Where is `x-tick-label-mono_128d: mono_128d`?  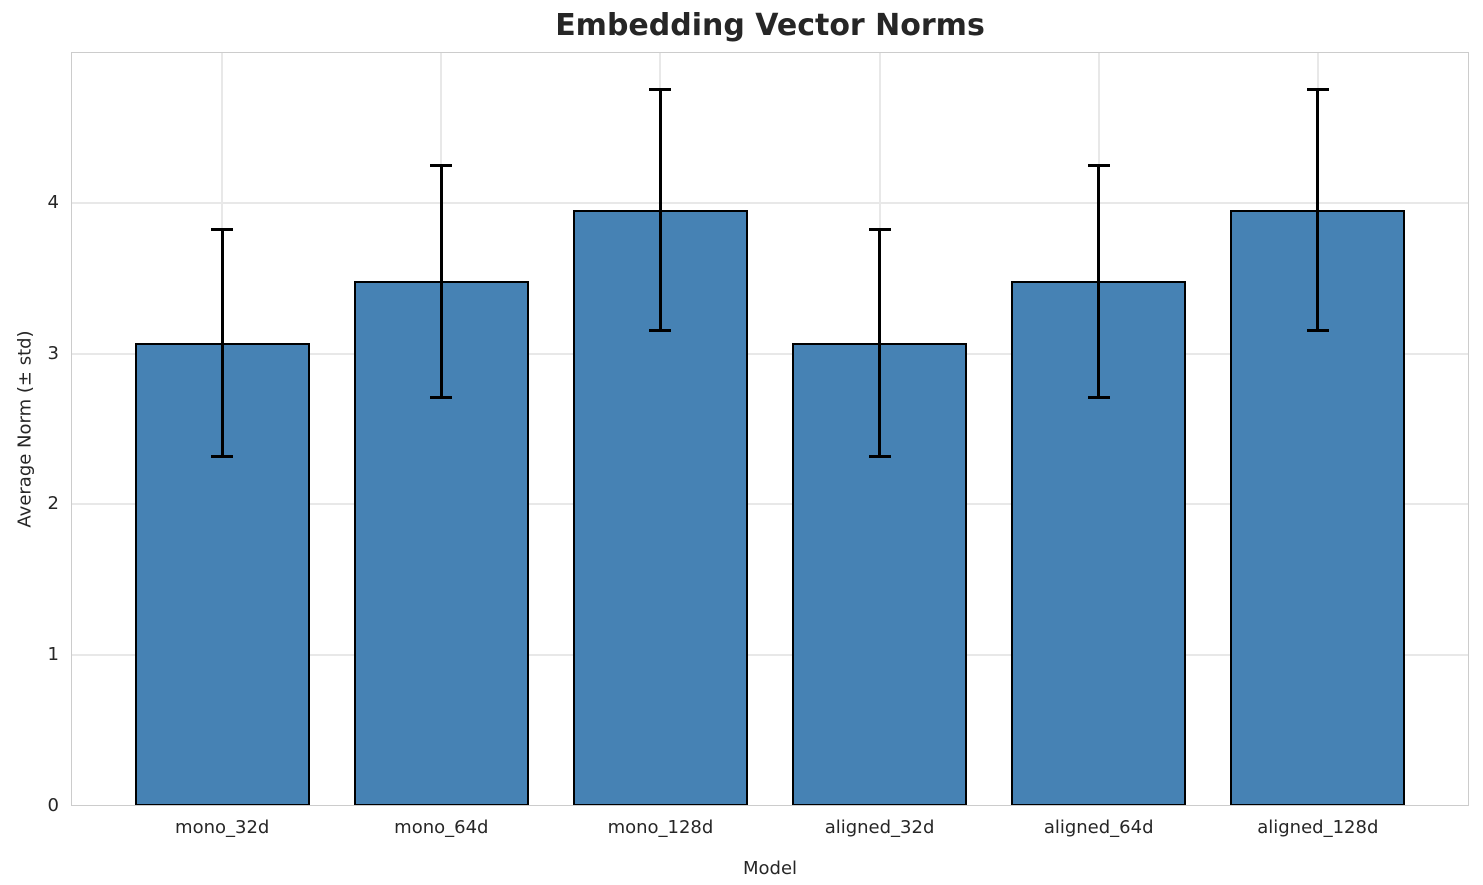
x-tick-label-mono_128d: mono_128d is located at coordinates (660, 827).